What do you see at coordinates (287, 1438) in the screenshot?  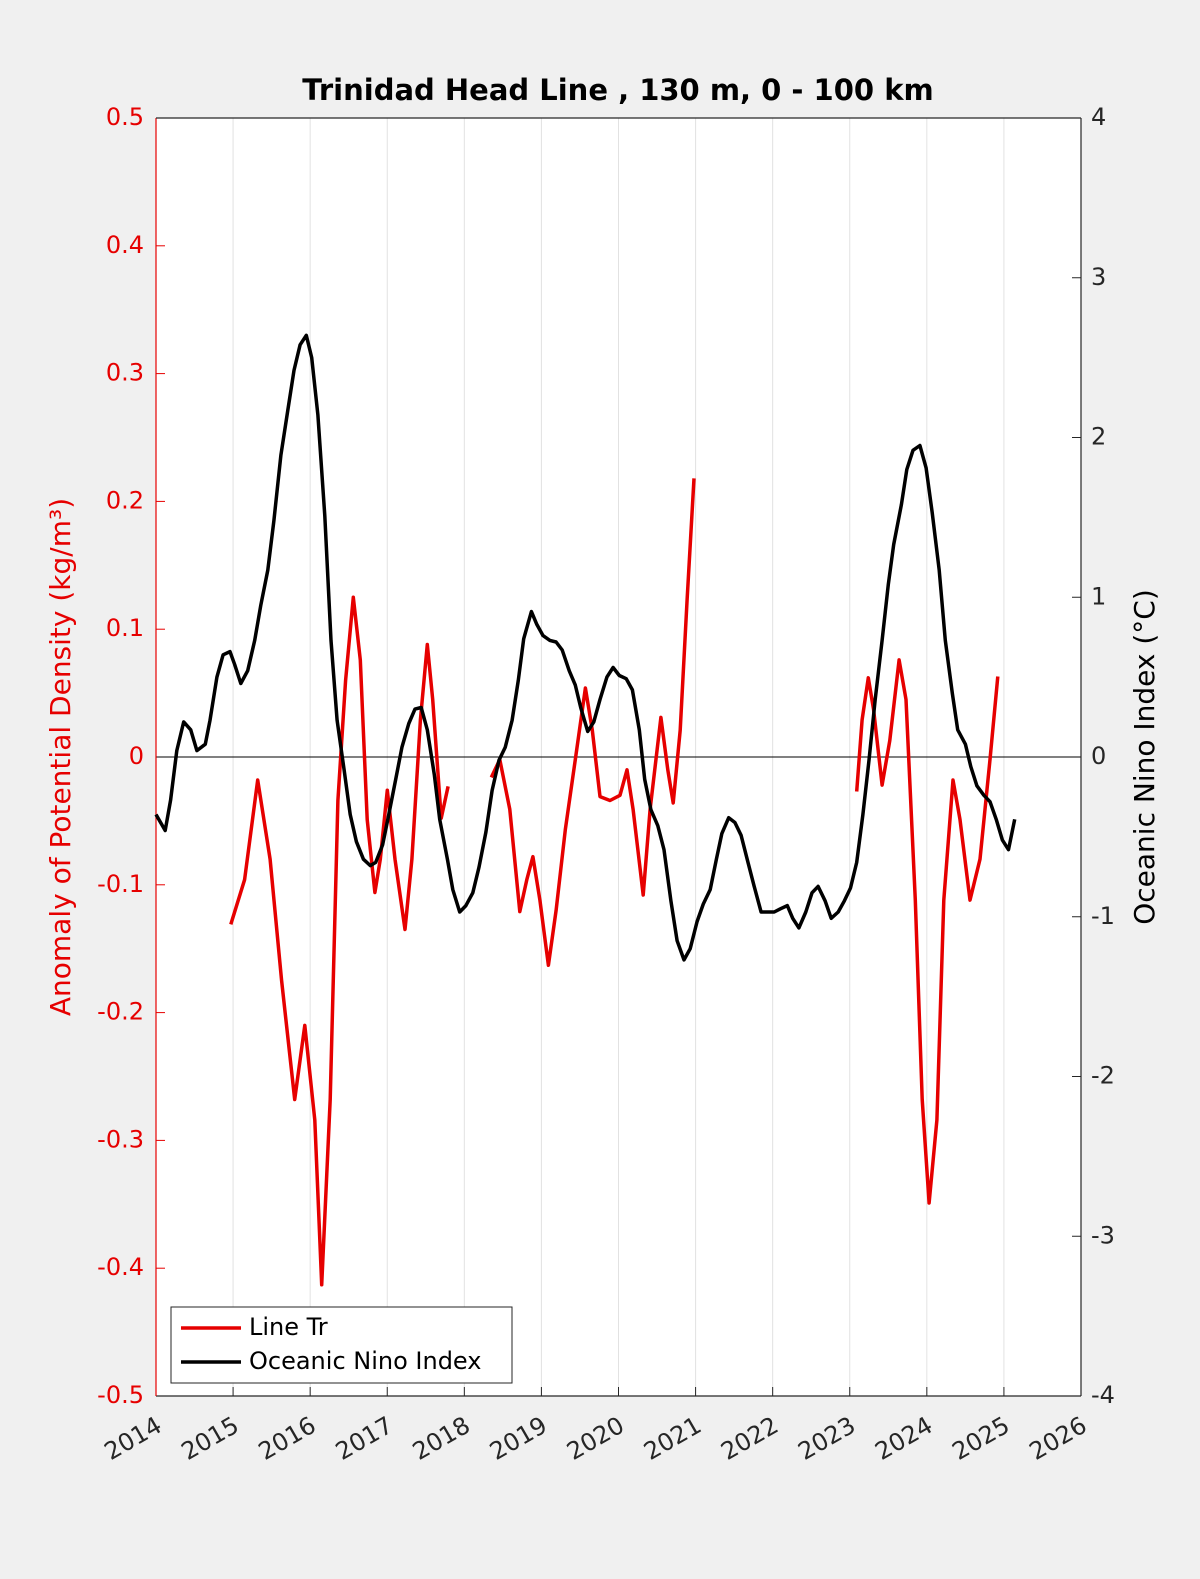 I see `x-tick-label: 2016` at bounding box center [287, 1438].